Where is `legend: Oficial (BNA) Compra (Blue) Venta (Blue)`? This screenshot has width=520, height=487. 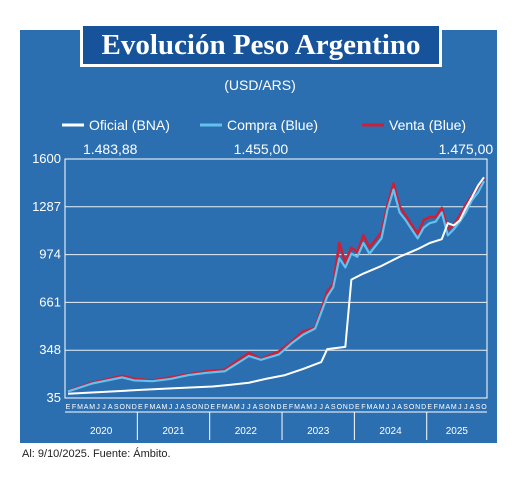
legend: Oficial (BNA) Compra (Blue) Venta (Blue) is located at coordinates (264, 125).